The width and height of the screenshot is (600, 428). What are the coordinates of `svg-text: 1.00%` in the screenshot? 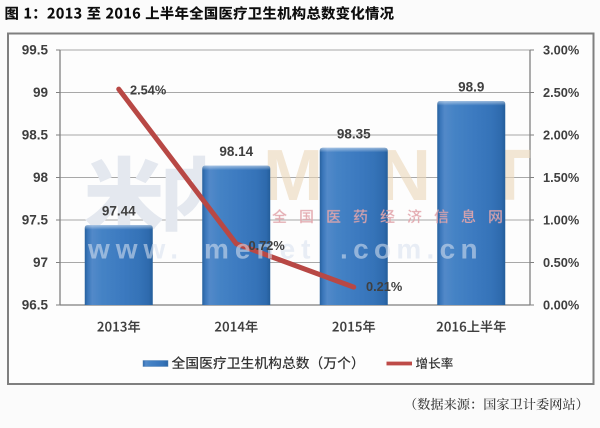 It's located at (561, 219).